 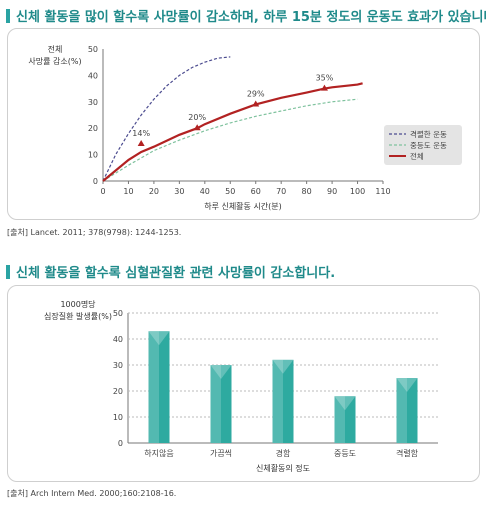 I want to click on data-label: 29%, so click(x=256, y=93).